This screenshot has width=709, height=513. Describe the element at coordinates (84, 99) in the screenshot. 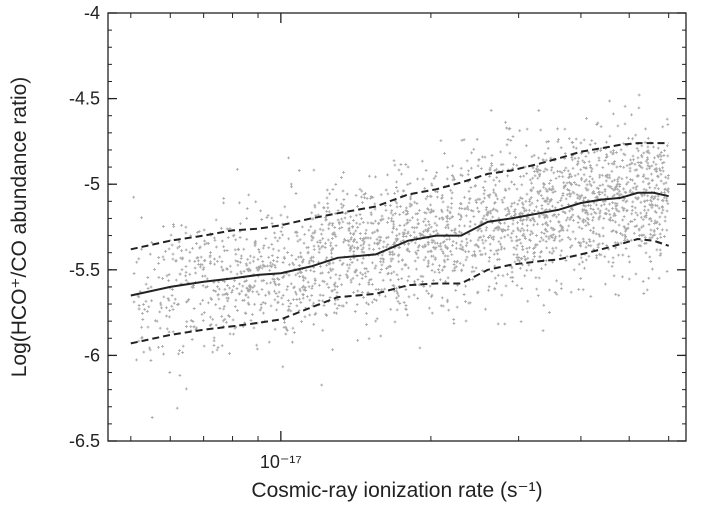

I see `y-tick-label: -4.5` at that location.